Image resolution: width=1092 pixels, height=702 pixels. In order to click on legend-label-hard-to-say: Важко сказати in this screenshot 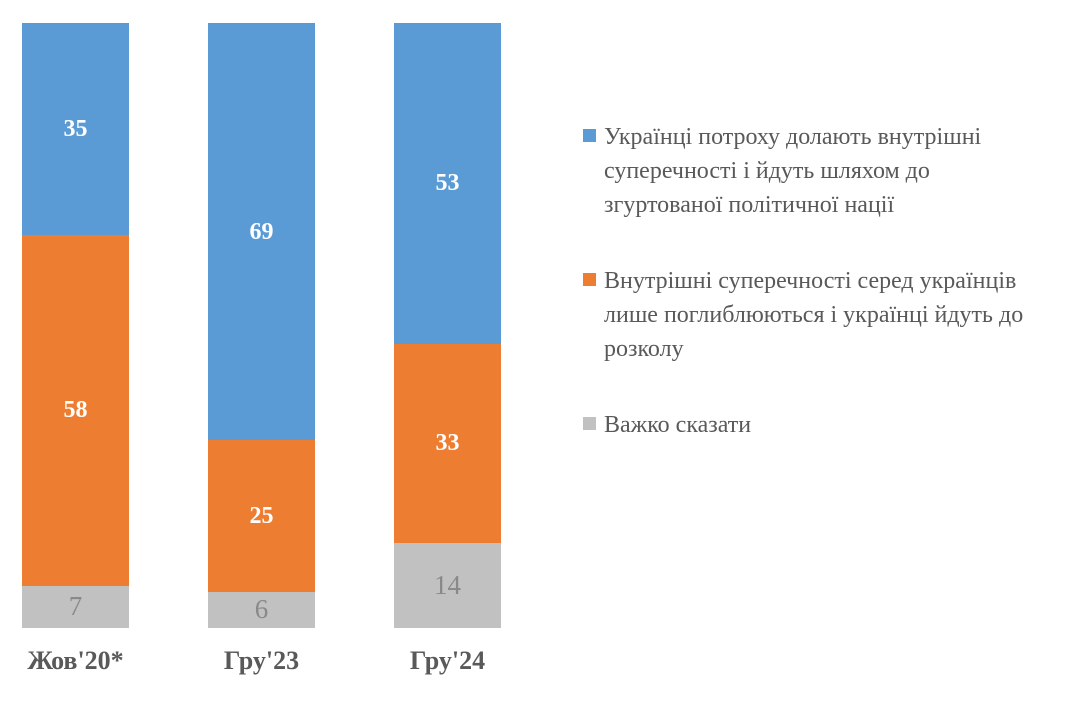, I will do `click(678, 425)`.